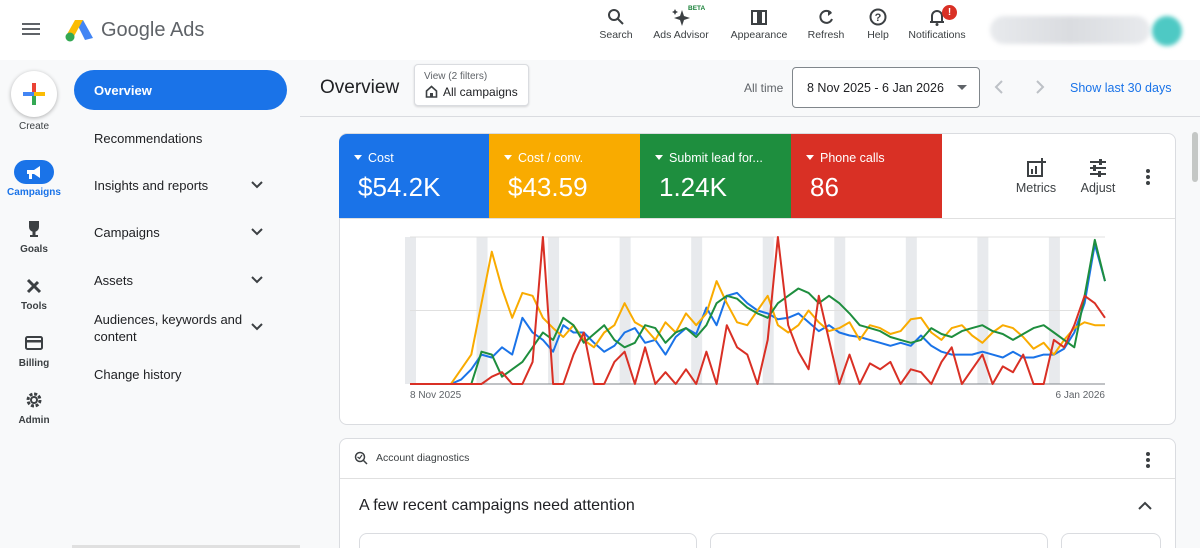  Describe the element at coordinates (826, 35) in the screenshot. I see `refresh-label: Refresh` at that location.